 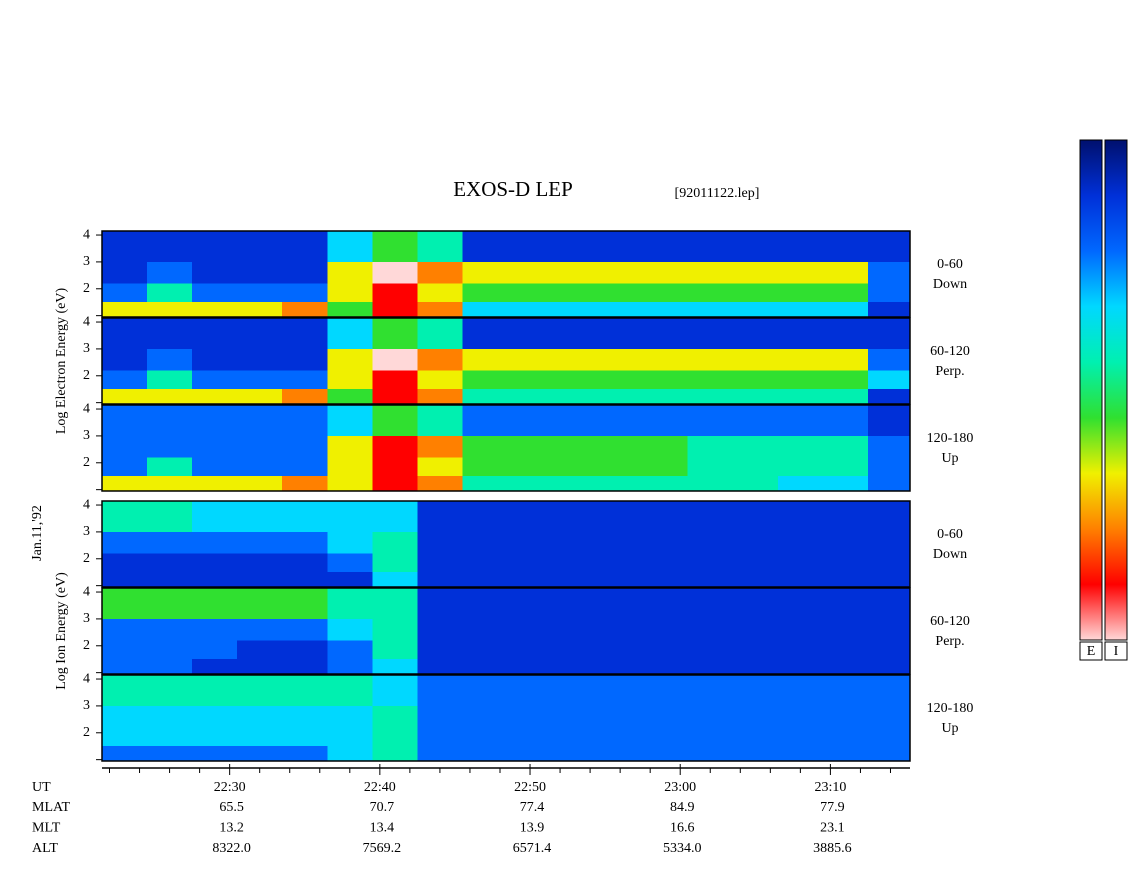 I want to click on panel-direction: Down, so click(x=950, y=284).